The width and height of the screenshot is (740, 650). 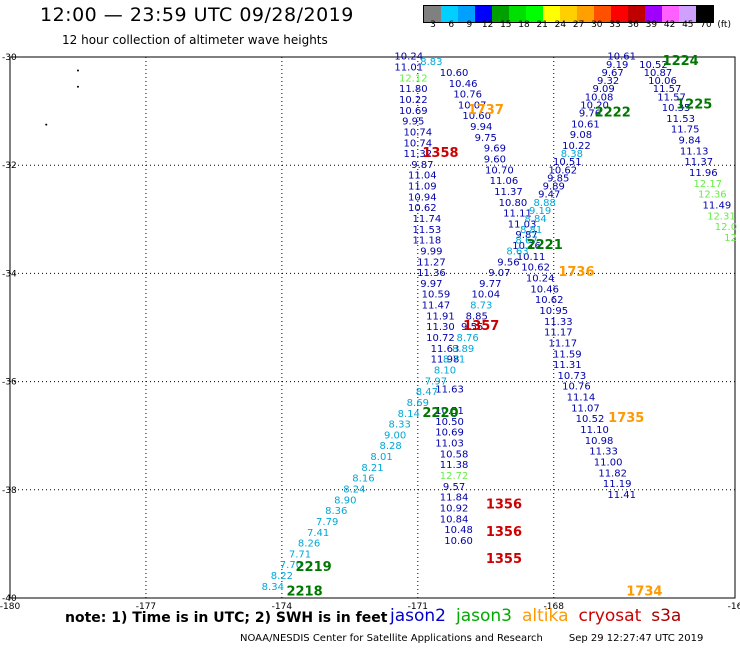 I want to click on wave-height-label: 9.19, so click(x=540, y=211).